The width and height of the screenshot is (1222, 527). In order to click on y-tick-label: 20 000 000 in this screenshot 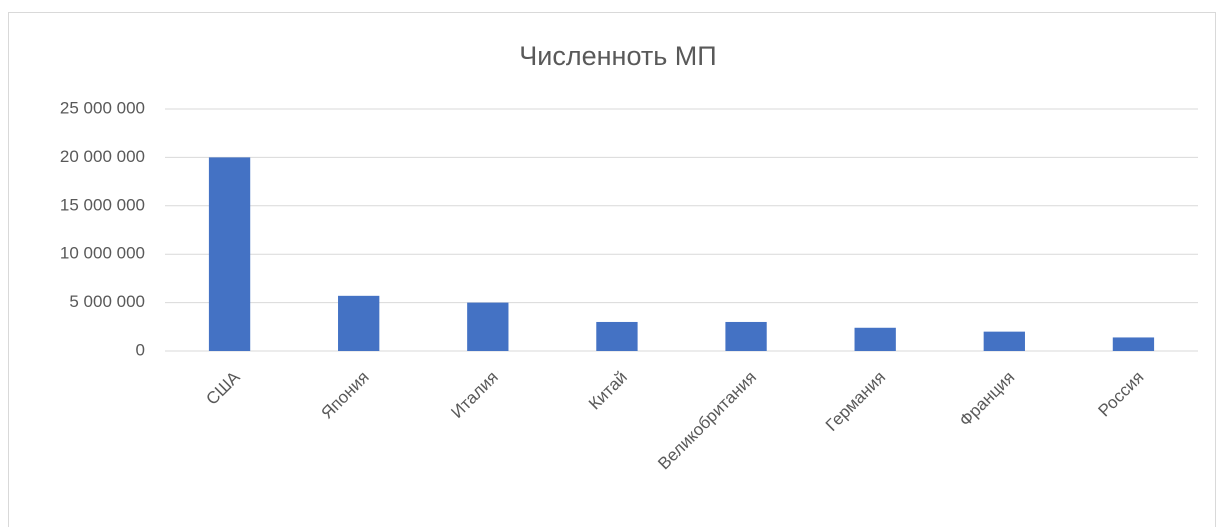, I will do `click(102, 156)`.